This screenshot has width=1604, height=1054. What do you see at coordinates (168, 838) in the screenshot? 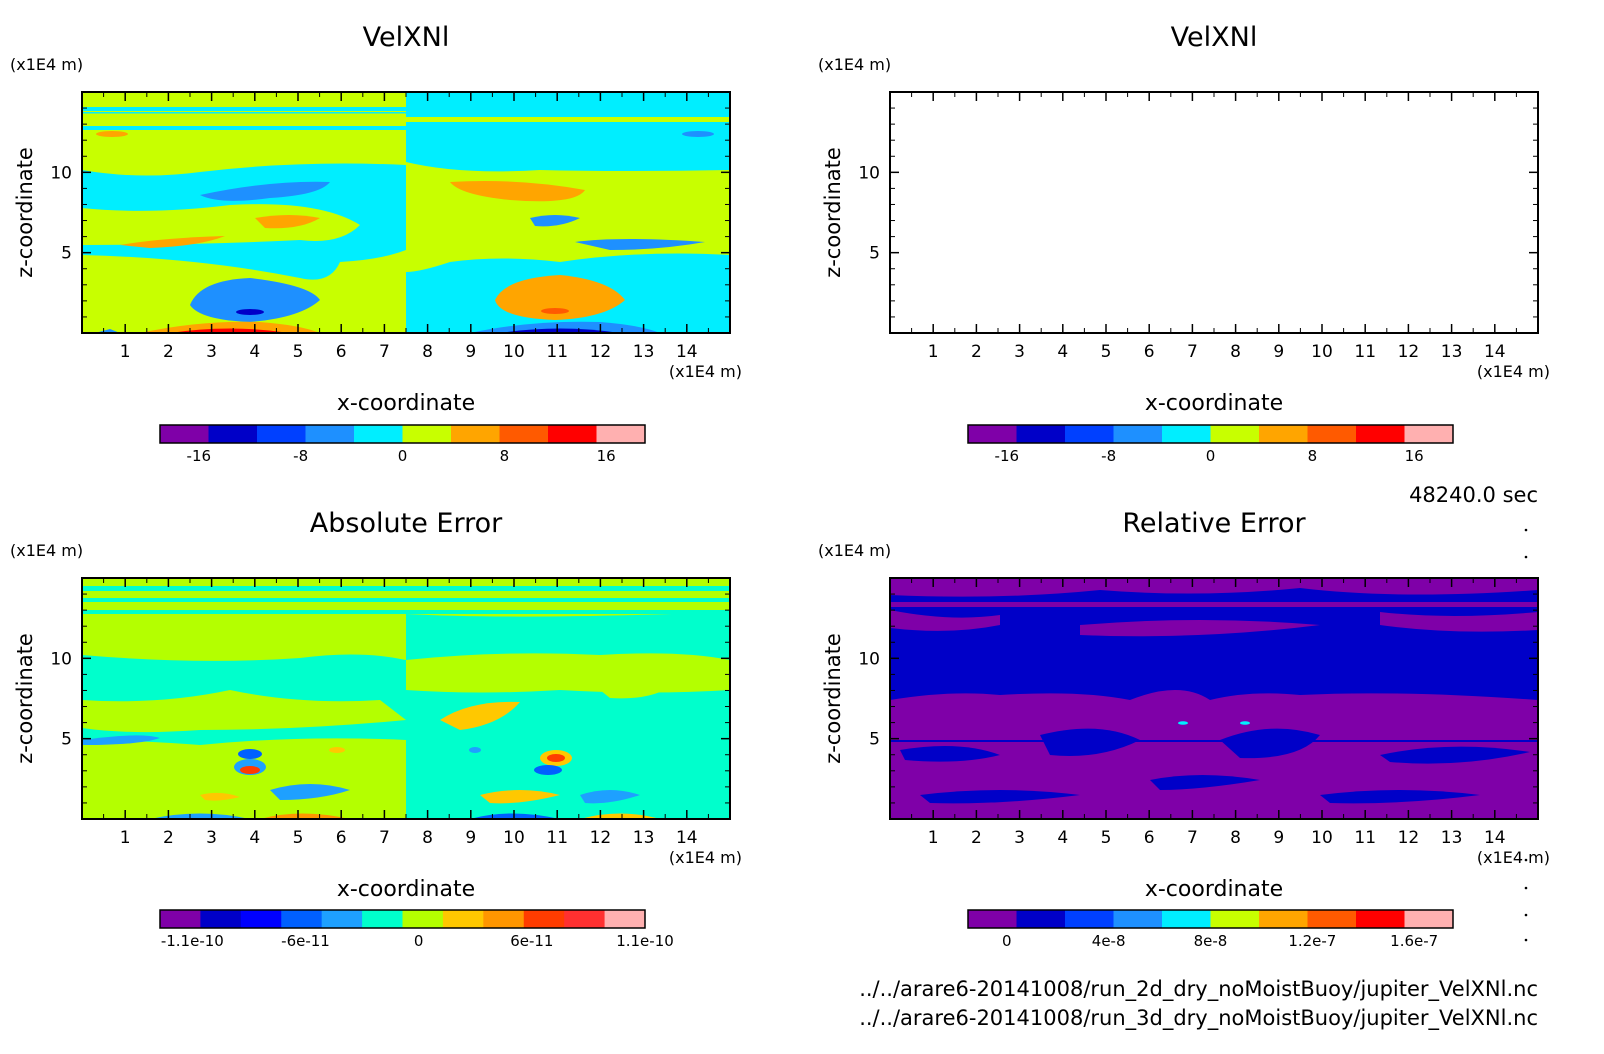
I see `p2-x-tick-label: 2` at bounding box center [168, 838].